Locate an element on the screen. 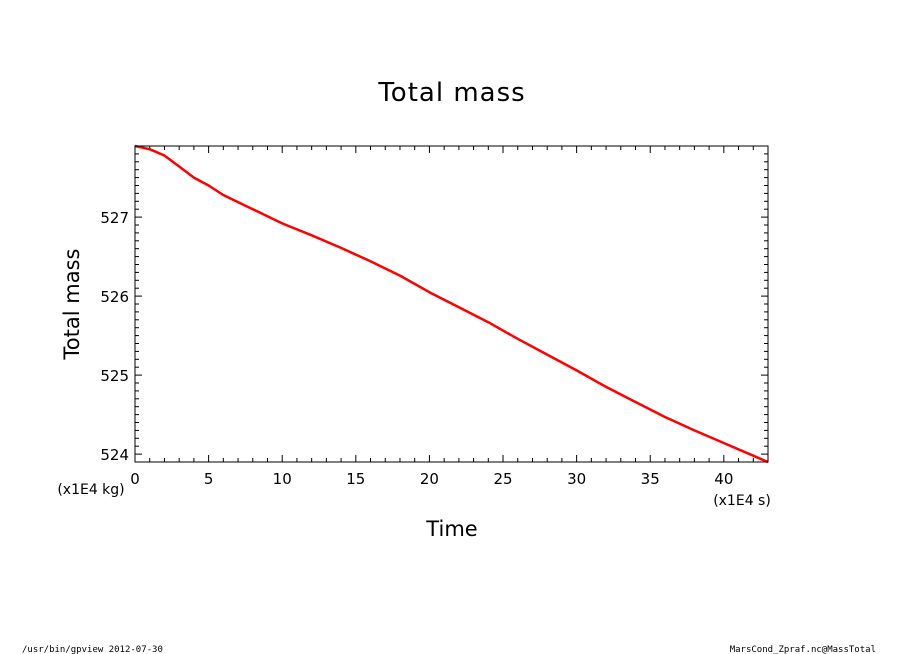 The height and width of the screenshot is (654, 904). y-tick-label: 526 is located at coordinates (114, 297).